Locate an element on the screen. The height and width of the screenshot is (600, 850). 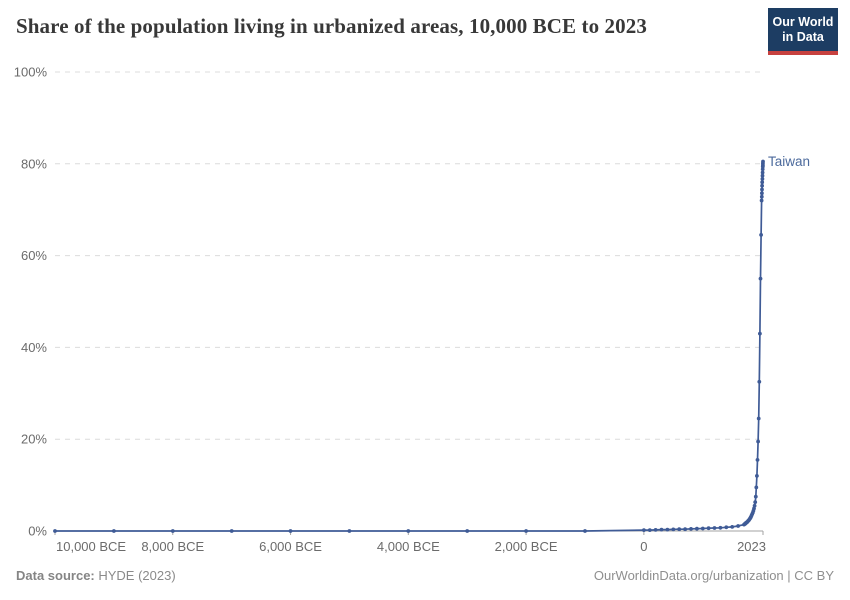
x-tick-label: 8,000 BCE is located at coordinates (172, 546).